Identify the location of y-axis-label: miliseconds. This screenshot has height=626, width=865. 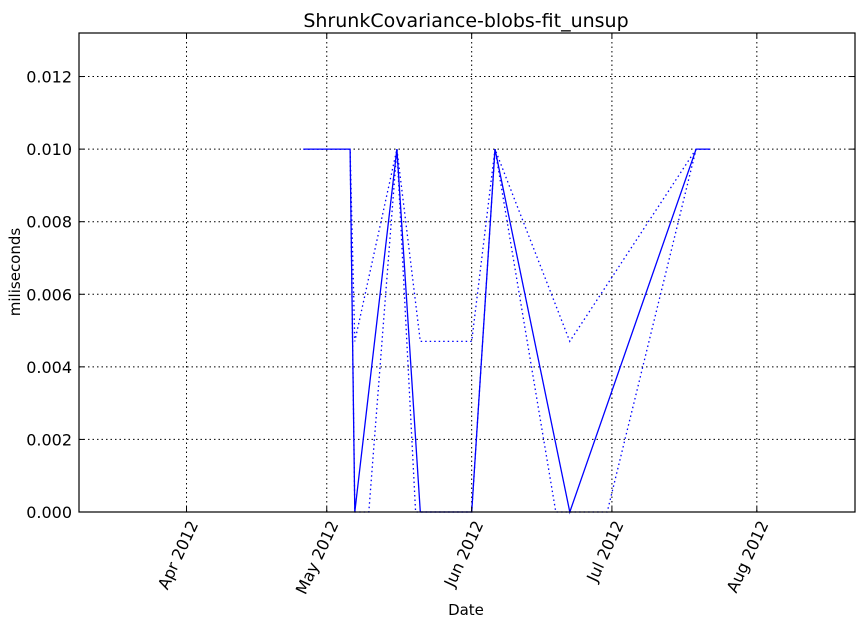
(15, 272).